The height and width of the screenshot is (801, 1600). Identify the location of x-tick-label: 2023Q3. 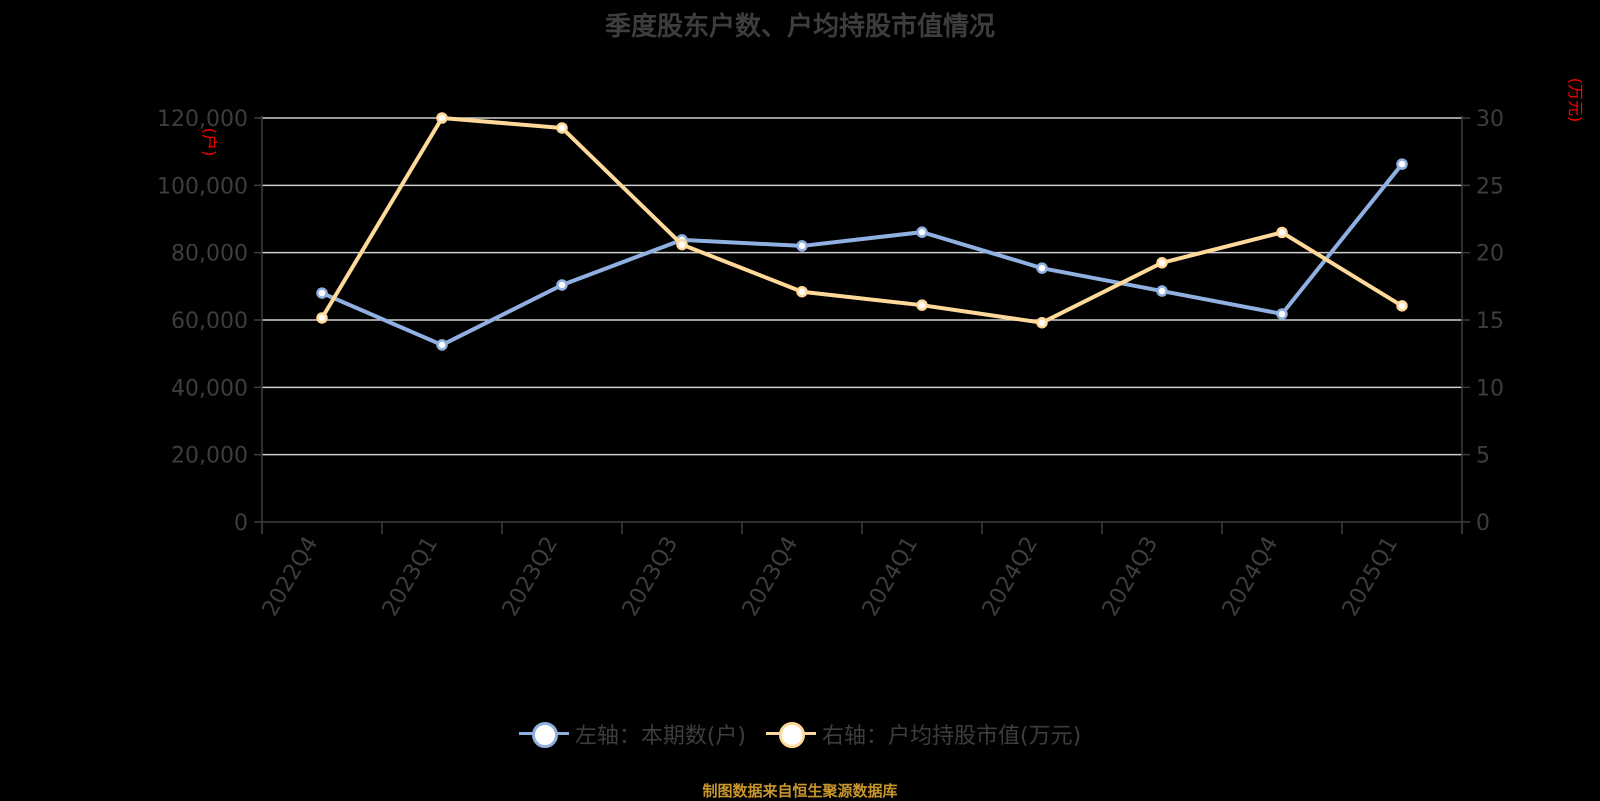
(650, 577).